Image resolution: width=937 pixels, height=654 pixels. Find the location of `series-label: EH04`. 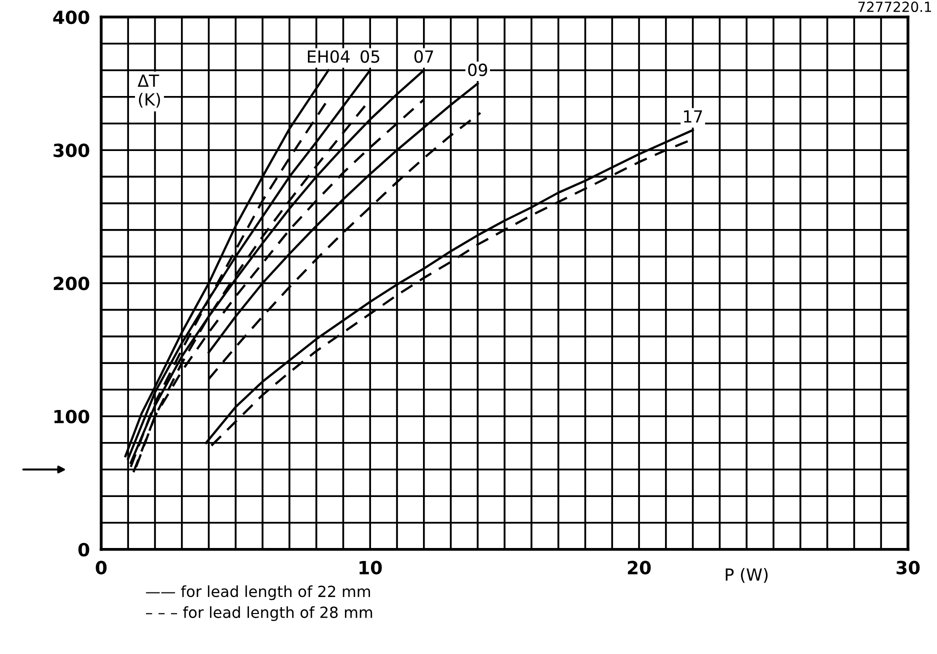

series-label: EH04 is located at coordinates (329, 56).